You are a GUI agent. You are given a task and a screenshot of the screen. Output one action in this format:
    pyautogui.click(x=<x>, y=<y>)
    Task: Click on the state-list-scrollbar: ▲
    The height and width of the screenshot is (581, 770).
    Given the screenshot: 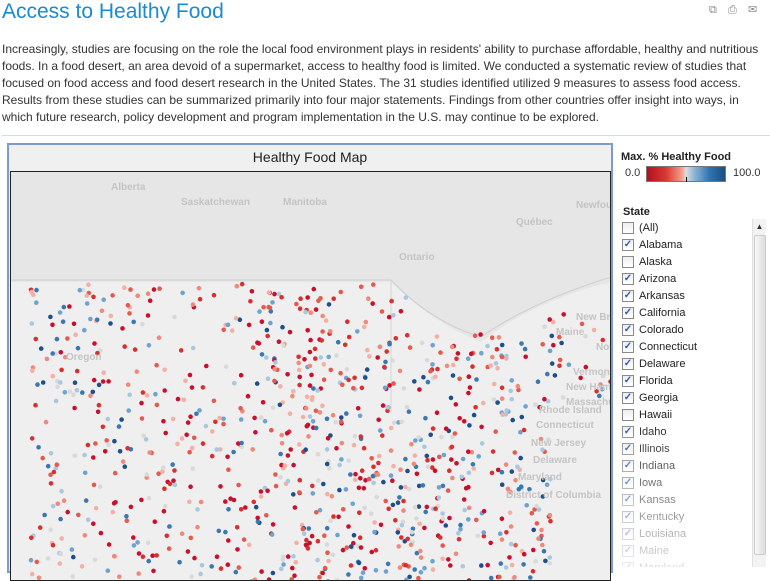 What is the action you would take?
    pyautogui.click(x=759, y=393)
    